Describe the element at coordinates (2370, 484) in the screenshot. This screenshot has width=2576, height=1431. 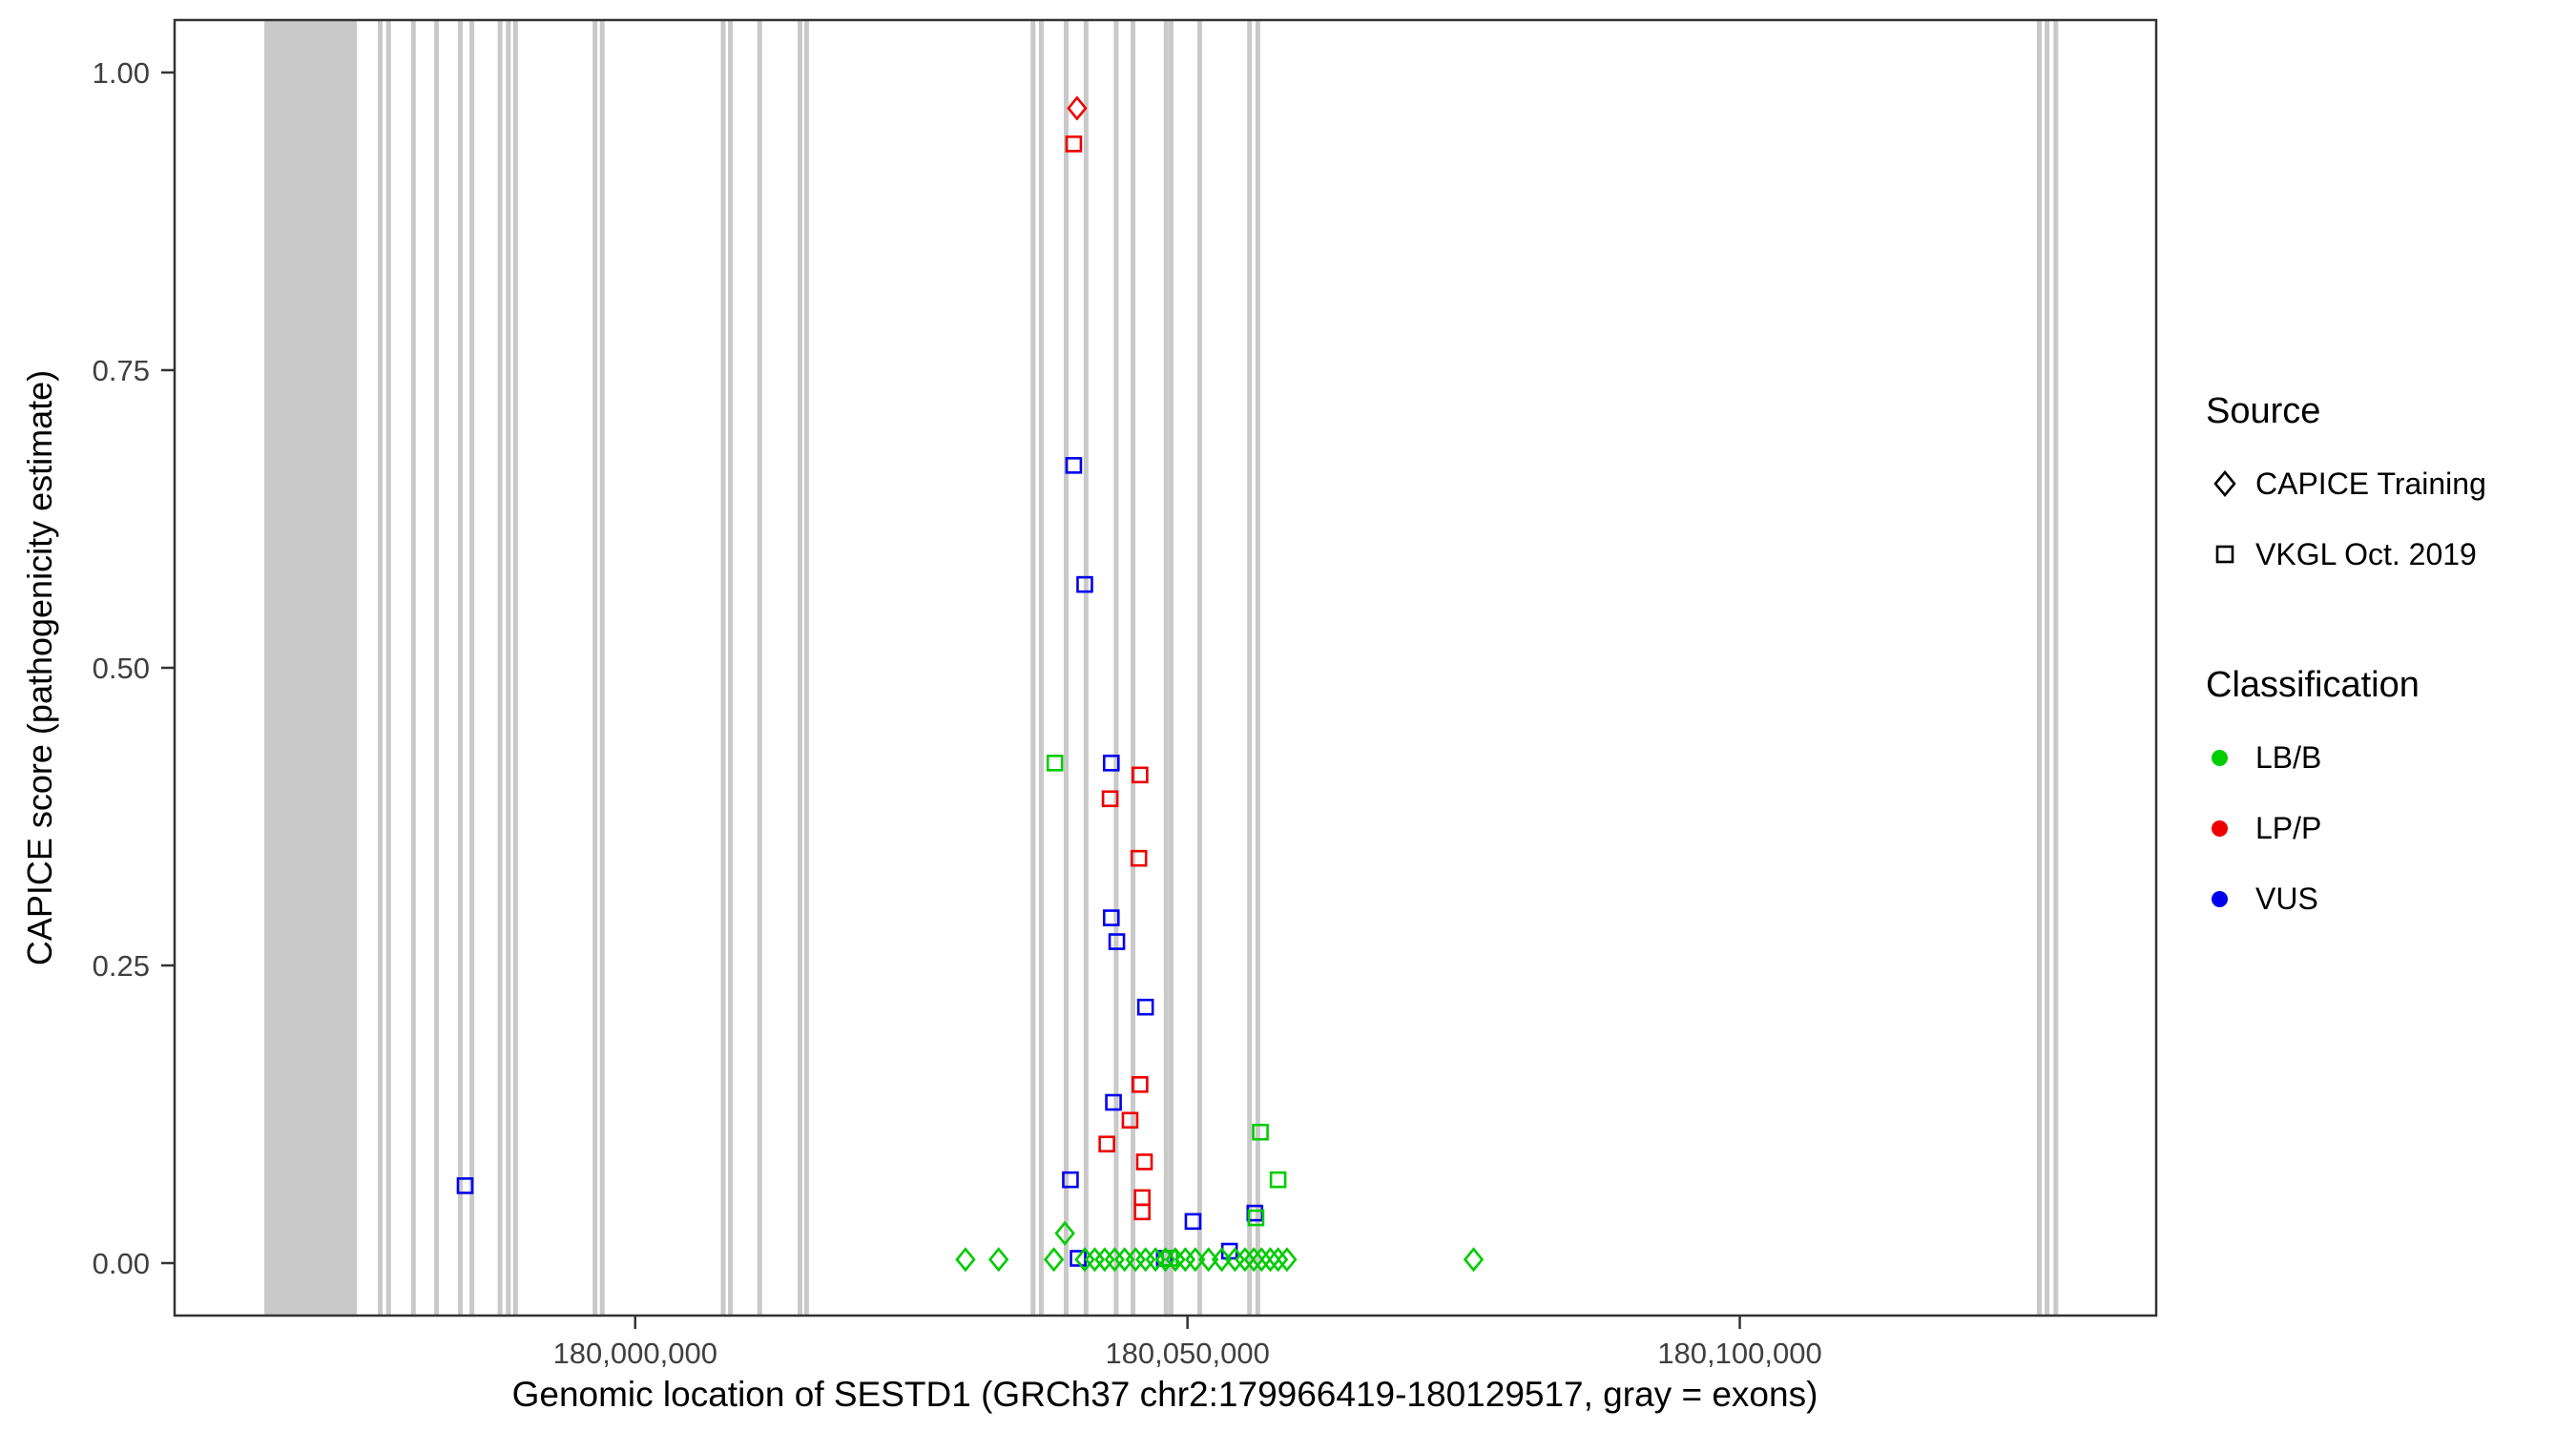
I see `legend-label: CAPICE Training` at that location.